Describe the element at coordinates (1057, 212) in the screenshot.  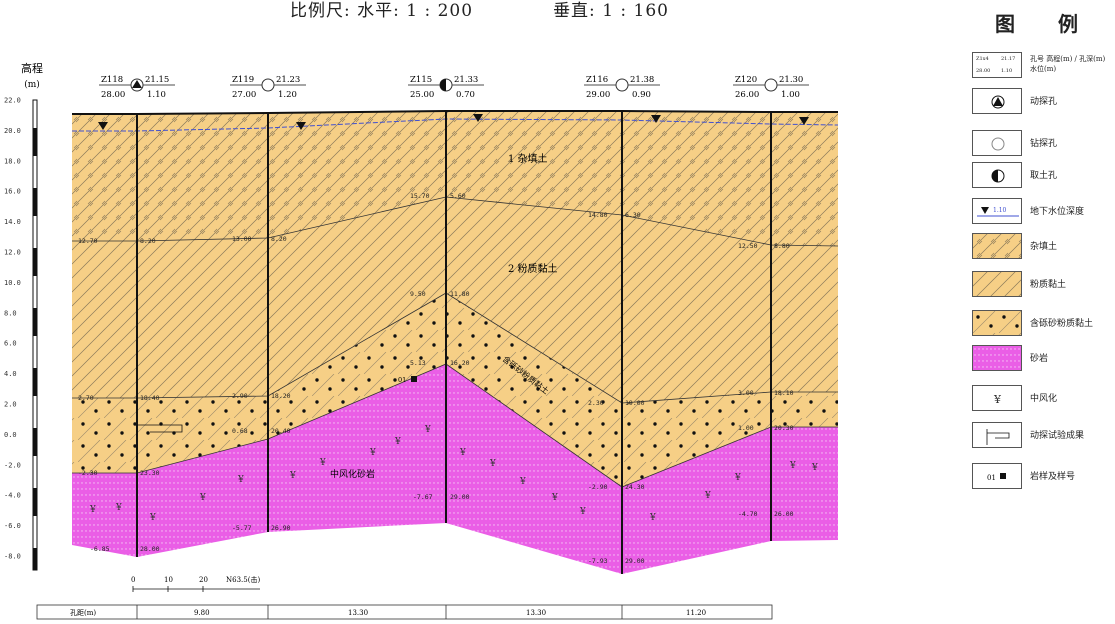
I see `legend-label-water: 地下水位深度` at that location.